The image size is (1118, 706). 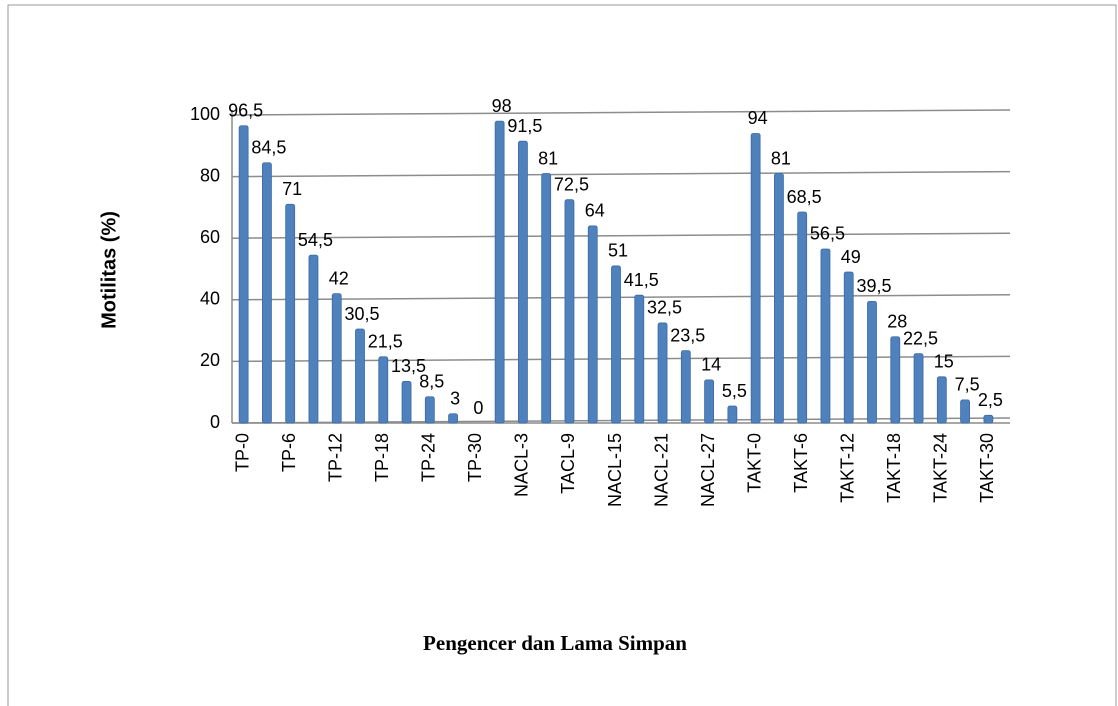 I want to click on x-tick-label: TP-0, so click(x=242, y=452).